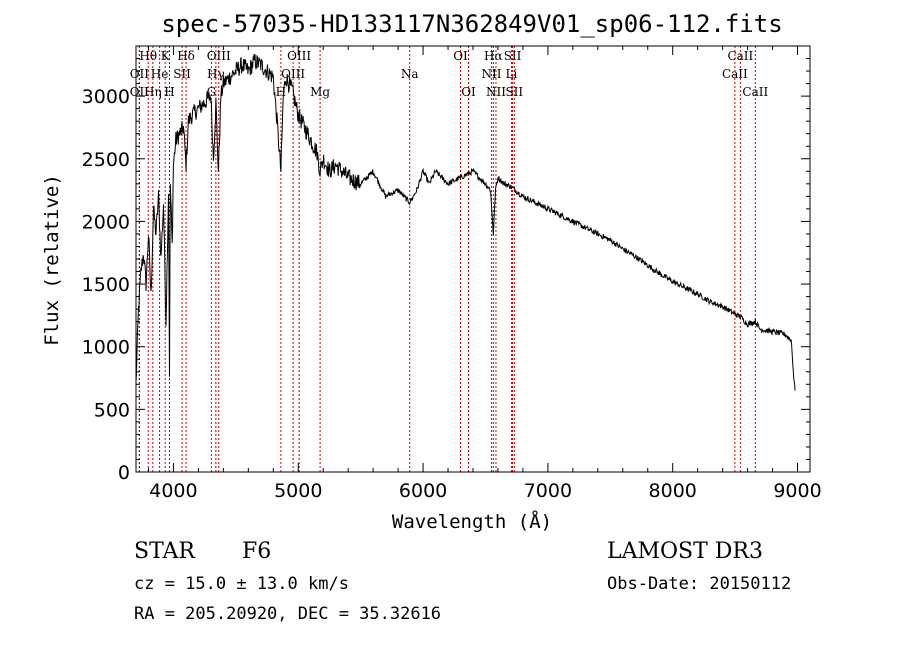  I want to click on object-type: STAR, so click(165, 551).